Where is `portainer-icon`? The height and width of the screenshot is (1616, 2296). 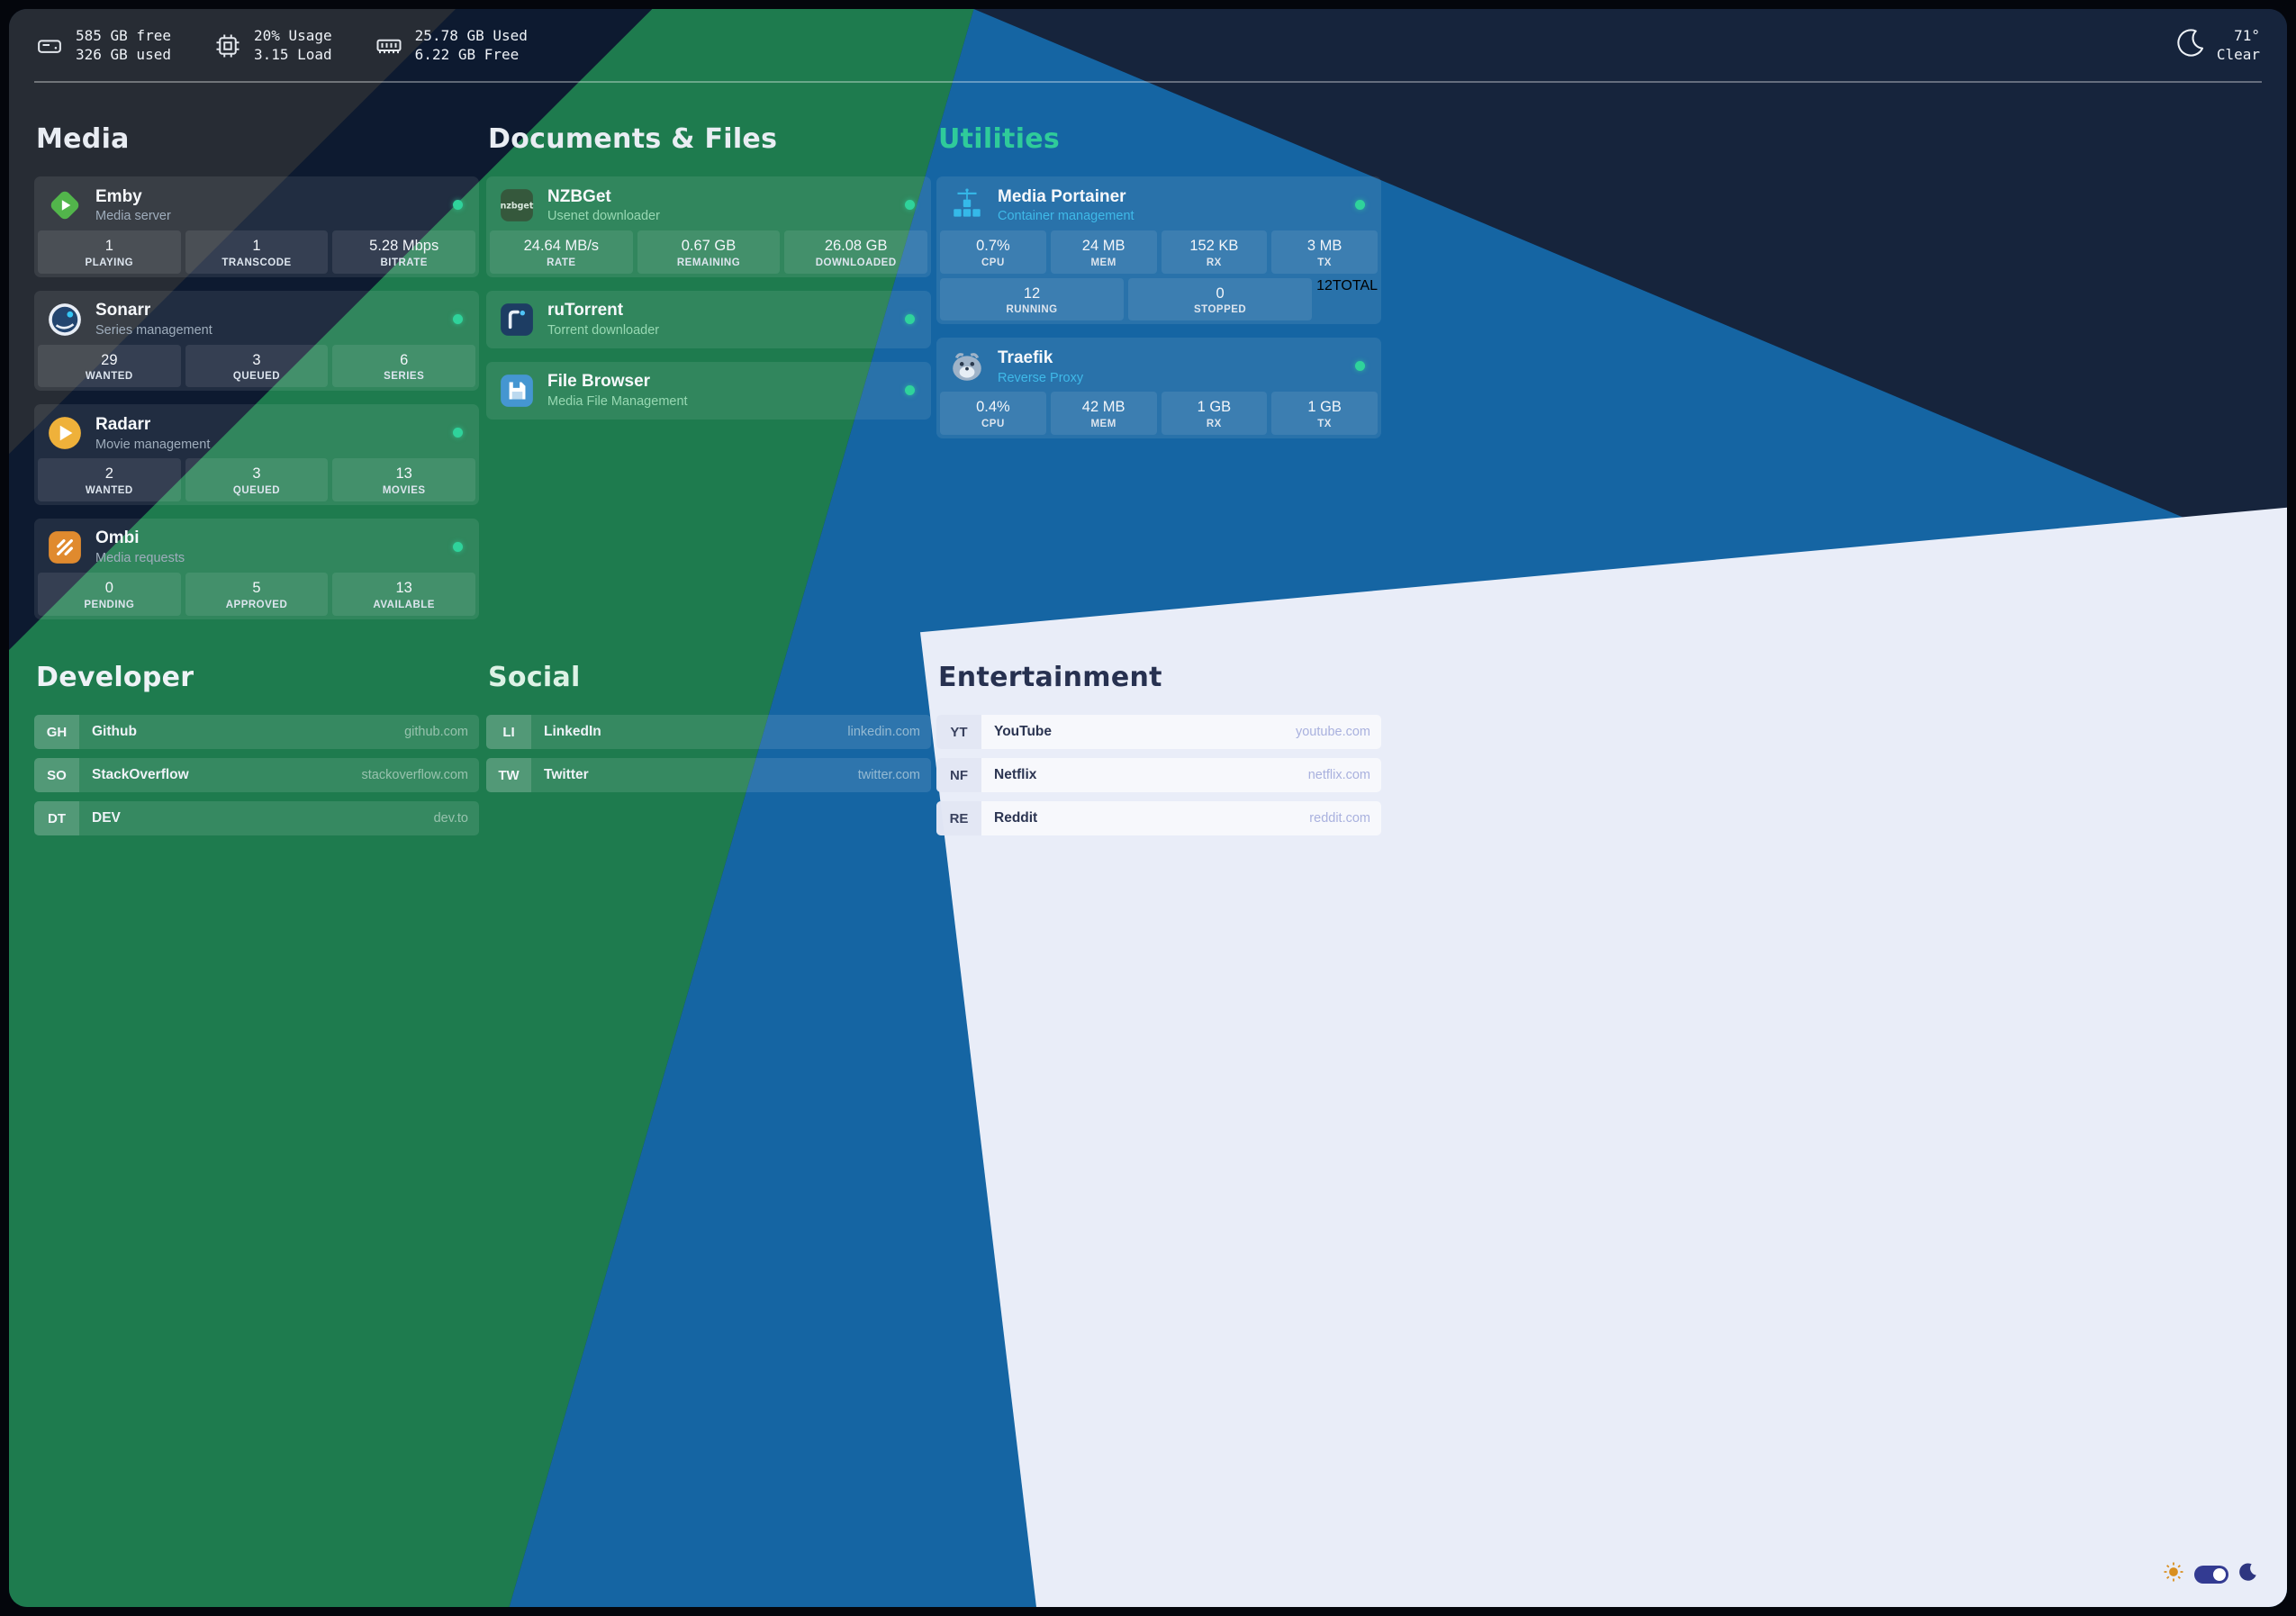
portainer-icon is located at coordinates (967, 205).